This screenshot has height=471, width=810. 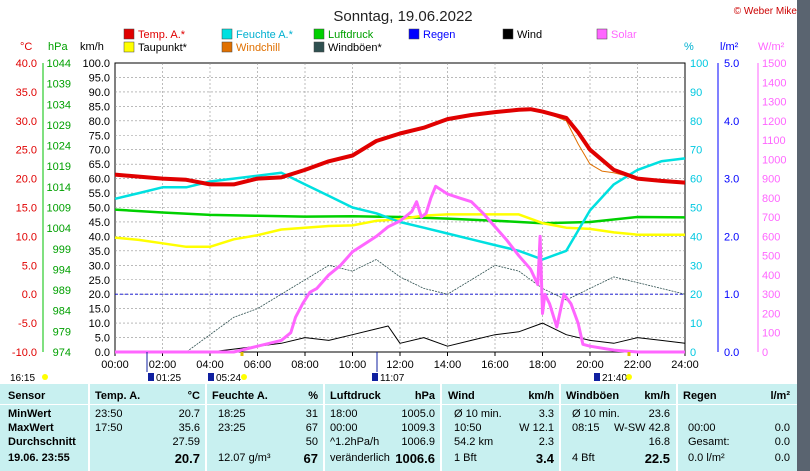 What do you see at coordinates (99, 122) in the screenshot?
I see `wind-tick-label: 80.0` at bounding box center [99, 122].